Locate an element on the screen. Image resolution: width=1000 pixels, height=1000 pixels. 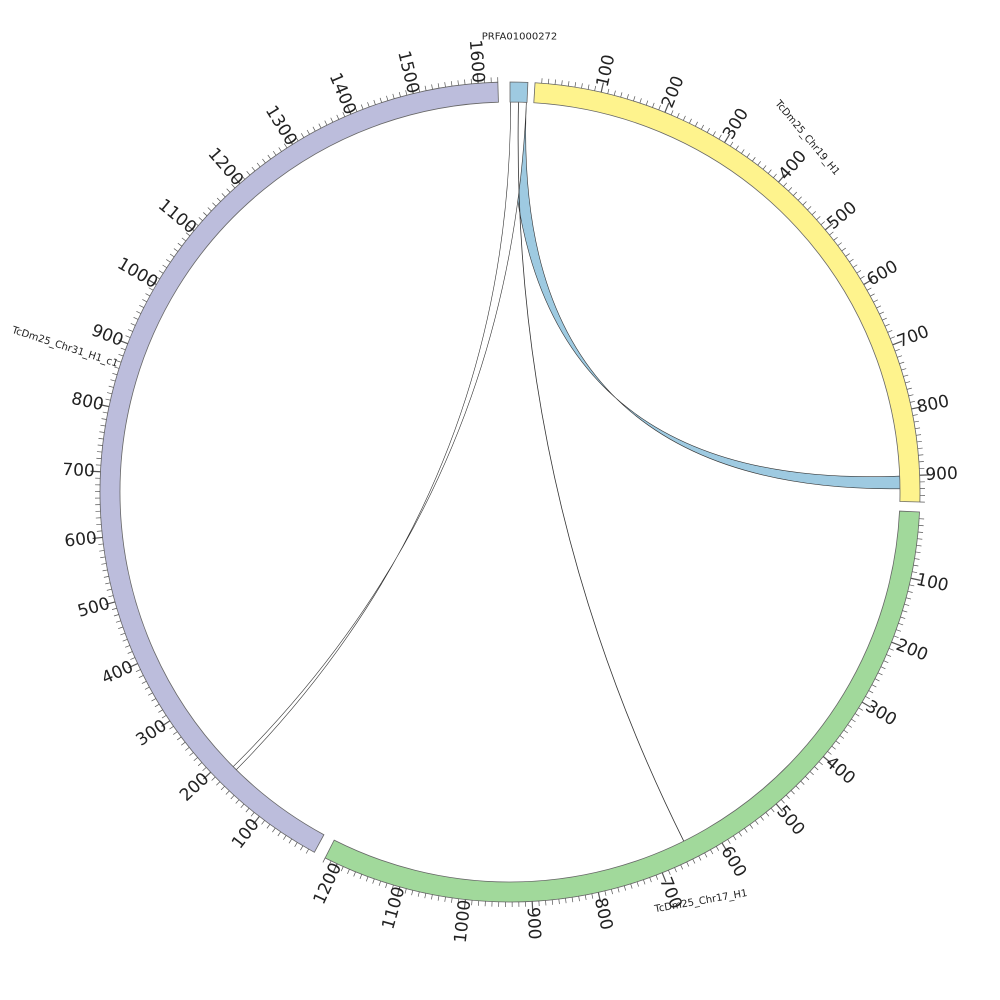
tick-label: 1100 is located at coordinates (393, 908).